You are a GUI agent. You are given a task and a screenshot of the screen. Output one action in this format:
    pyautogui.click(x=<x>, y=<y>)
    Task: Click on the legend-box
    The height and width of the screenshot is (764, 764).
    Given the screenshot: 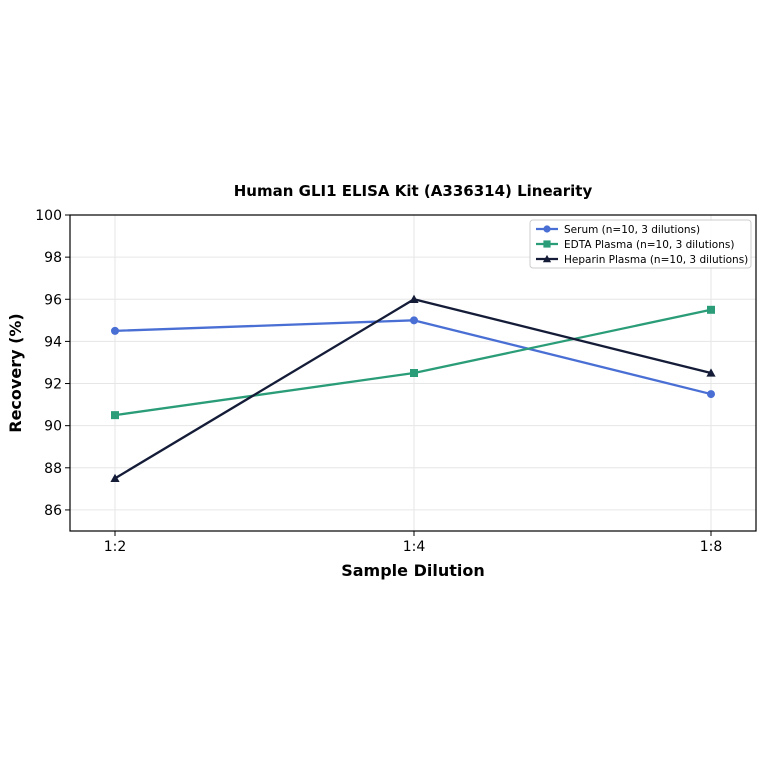 What is the action you would take?
    pyautogui.click(x=640, y=244)
    